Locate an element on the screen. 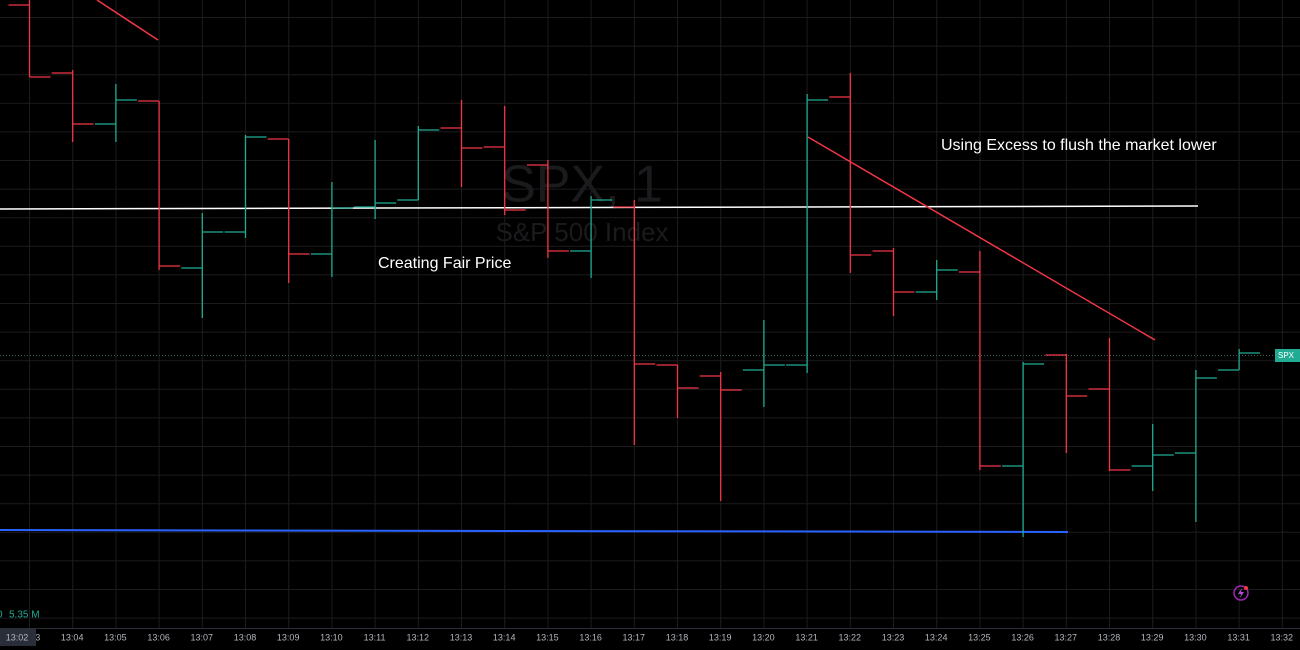  x-tick-label: 13:17 is located at coordinates (634, 637).